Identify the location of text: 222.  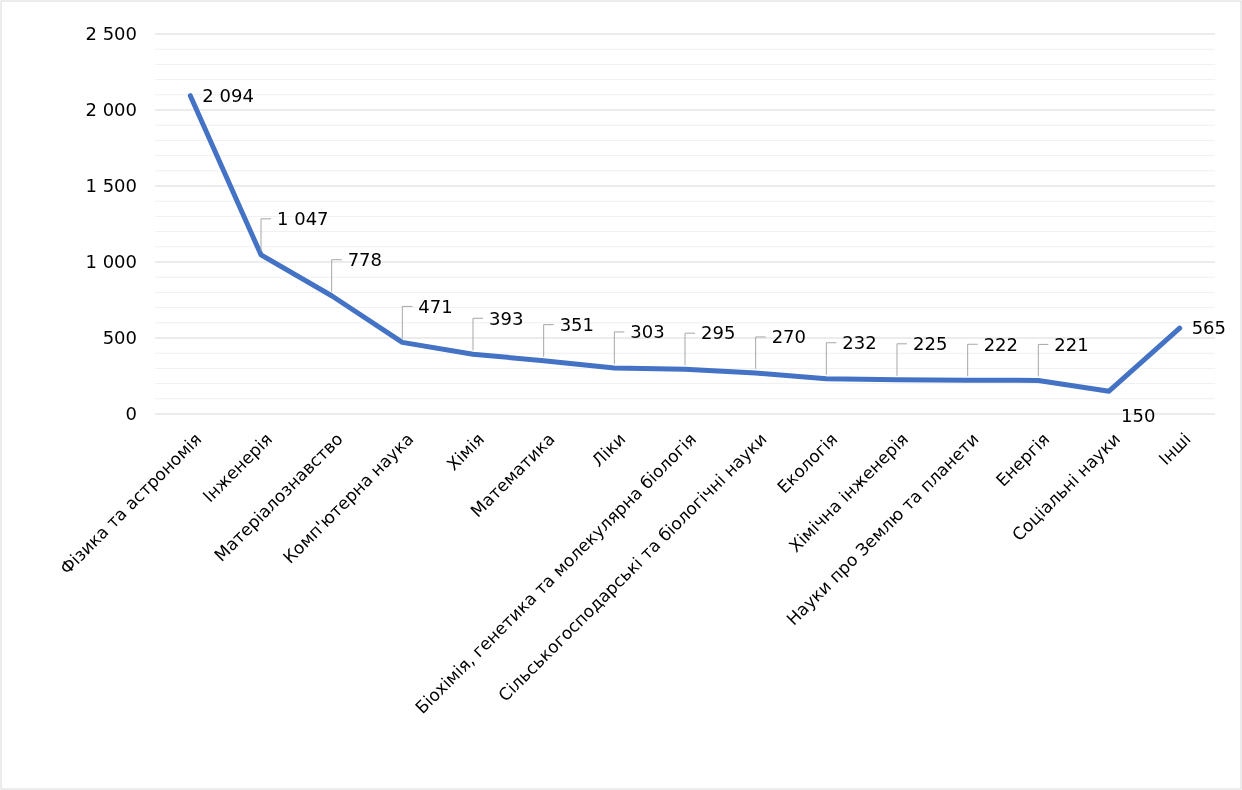
(1001, 344).